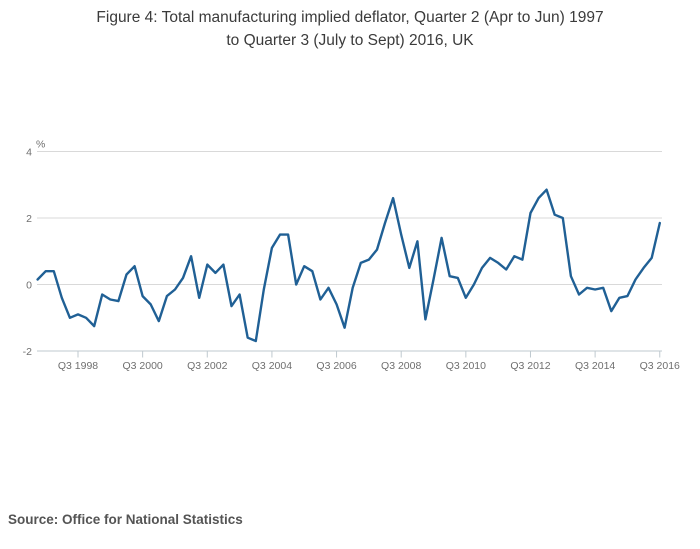 The height and width of the screenshot is (549, 700). Describe the element at coordinates (595, 366) in the screenshot. I see `x-tick-label: Q3 2014` at that location.